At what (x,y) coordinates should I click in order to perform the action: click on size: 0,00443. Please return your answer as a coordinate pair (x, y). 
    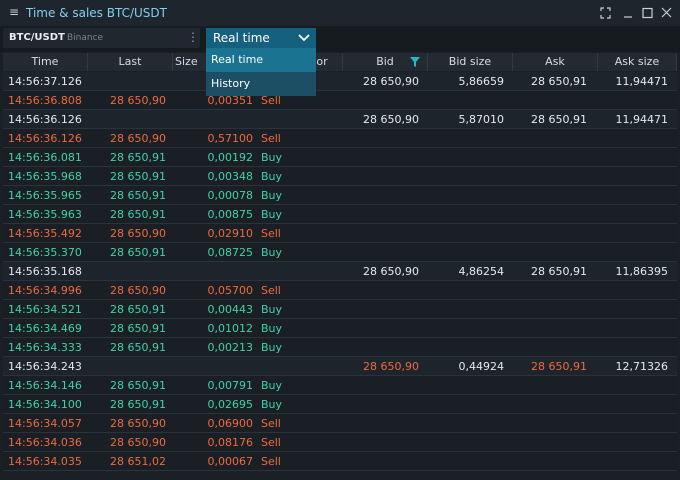
    Looking at the image, I should click on (230, 309).